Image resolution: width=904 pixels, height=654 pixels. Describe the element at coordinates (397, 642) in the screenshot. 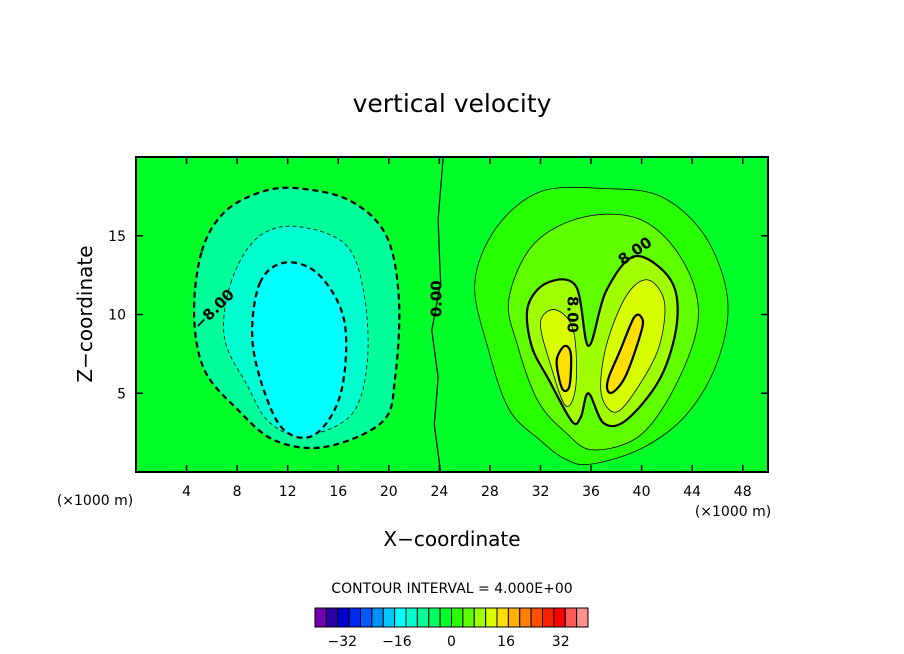

I see `colorbar-tick-label: −16` at that location.